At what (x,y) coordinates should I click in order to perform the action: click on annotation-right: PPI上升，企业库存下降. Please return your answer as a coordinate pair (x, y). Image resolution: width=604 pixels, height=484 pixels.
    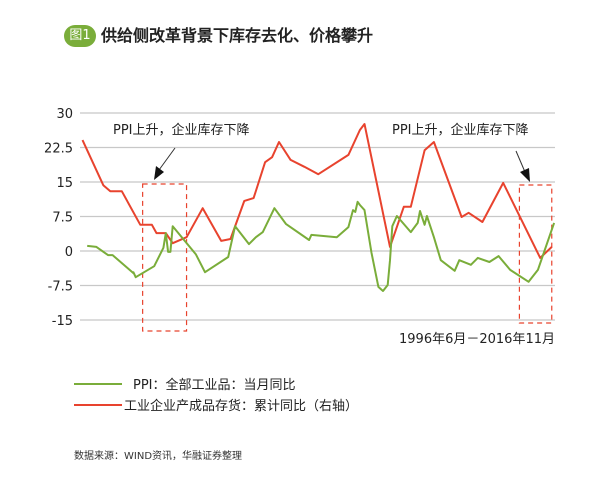
    Looking at the image, I should click on (460, 130).